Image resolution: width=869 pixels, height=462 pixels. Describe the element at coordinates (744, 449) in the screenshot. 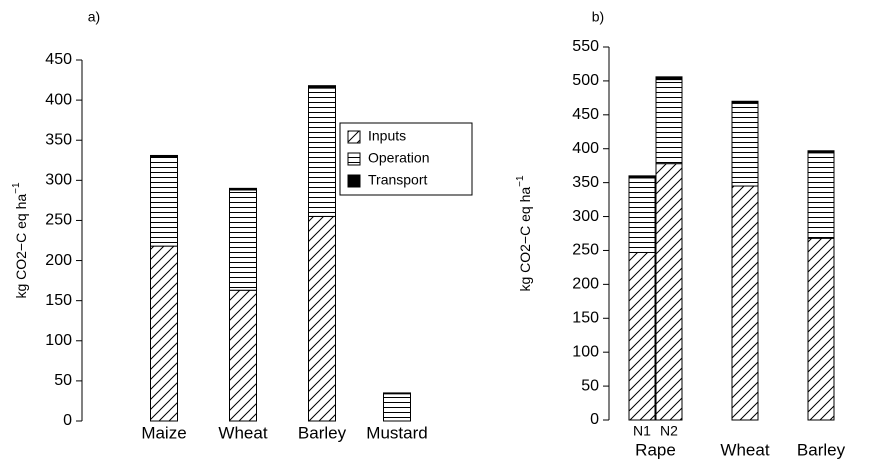

I see `x-group-label: Wheat` at that location.